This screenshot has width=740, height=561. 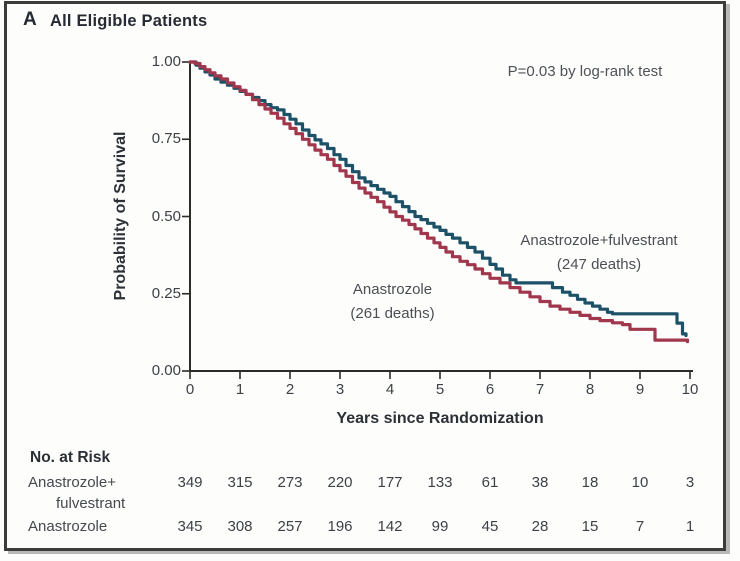 What do you see at coordinates (340, 526) in the screenshot?
I see `risk-count: 196` at bounding box center [340, 526].